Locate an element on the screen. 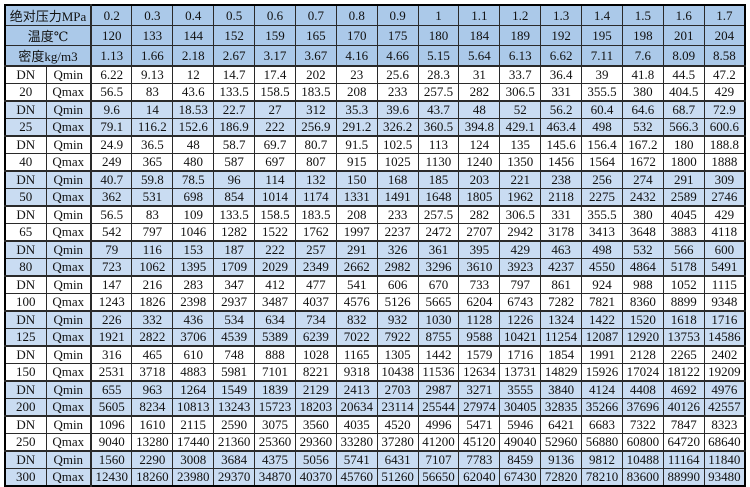 This screenshot has width=750, height=487. value-cell: 5946 is located at coordinates (520, 424).